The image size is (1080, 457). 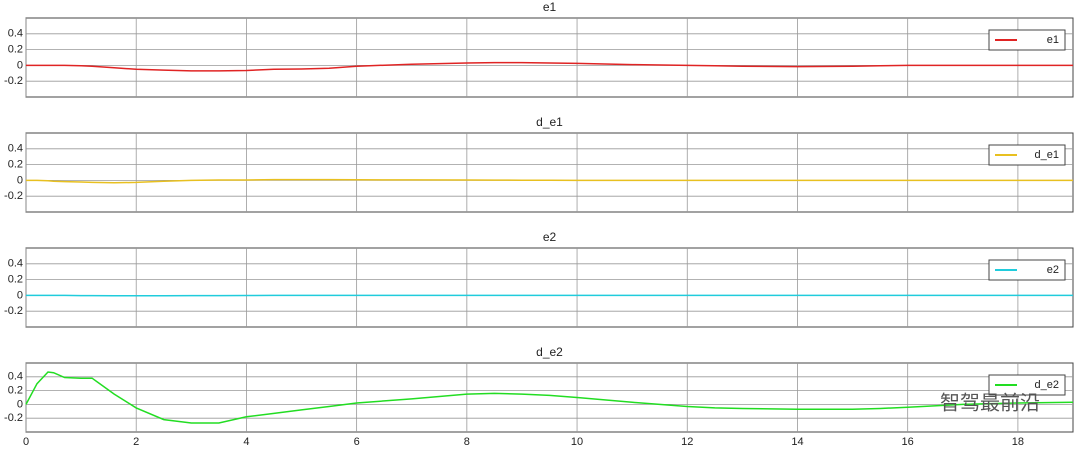 I want to click on legend-label: d_e1, so click(x=1047, y=155).